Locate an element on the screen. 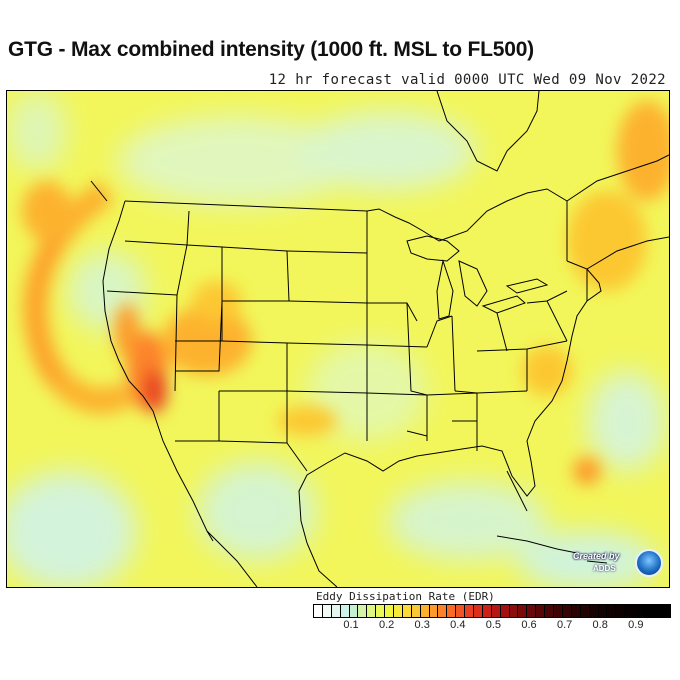 This screenshot has width=680, height=680. legend-tick-label: 0.3 is located at coordinates (422, 625).